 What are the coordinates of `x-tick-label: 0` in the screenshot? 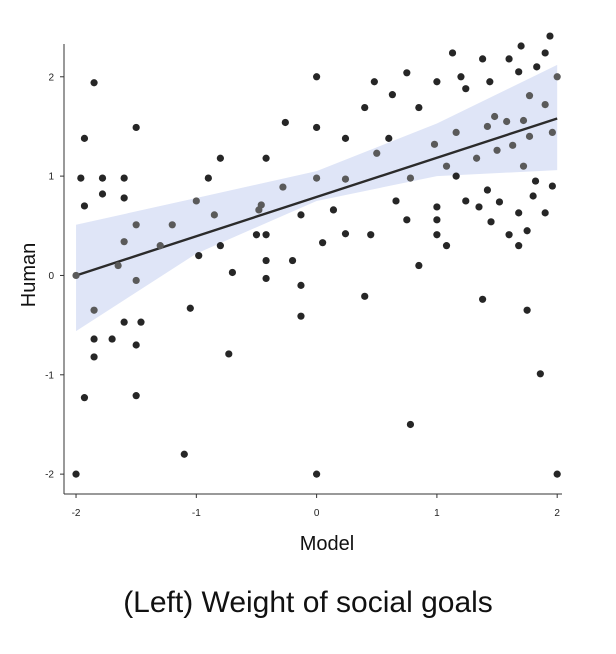 It's located at (317, 513).